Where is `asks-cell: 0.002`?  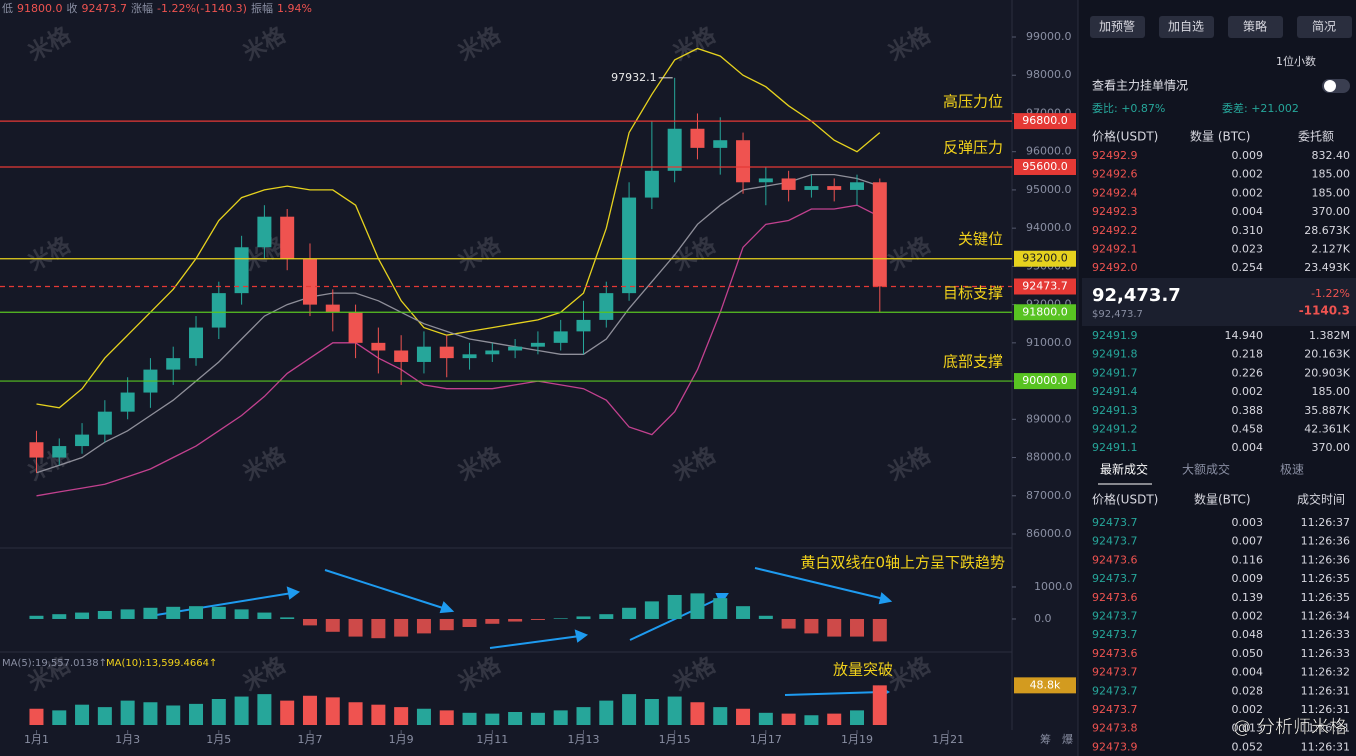
asks-cell: 0.002 is located at coordinates (1248, 192).